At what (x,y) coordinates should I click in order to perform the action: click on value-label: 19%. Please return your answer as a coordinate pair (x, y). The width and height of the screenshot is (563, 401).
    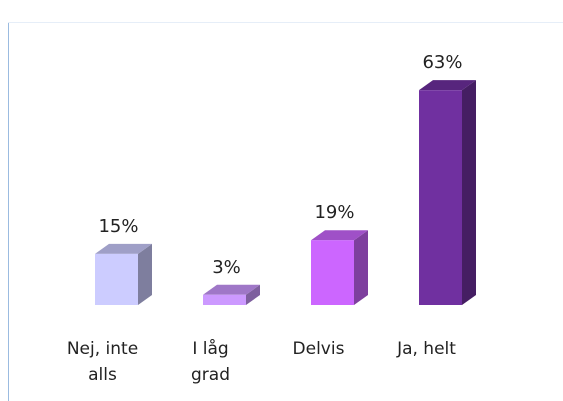
    Looking at the image, I should click on (334, 212).